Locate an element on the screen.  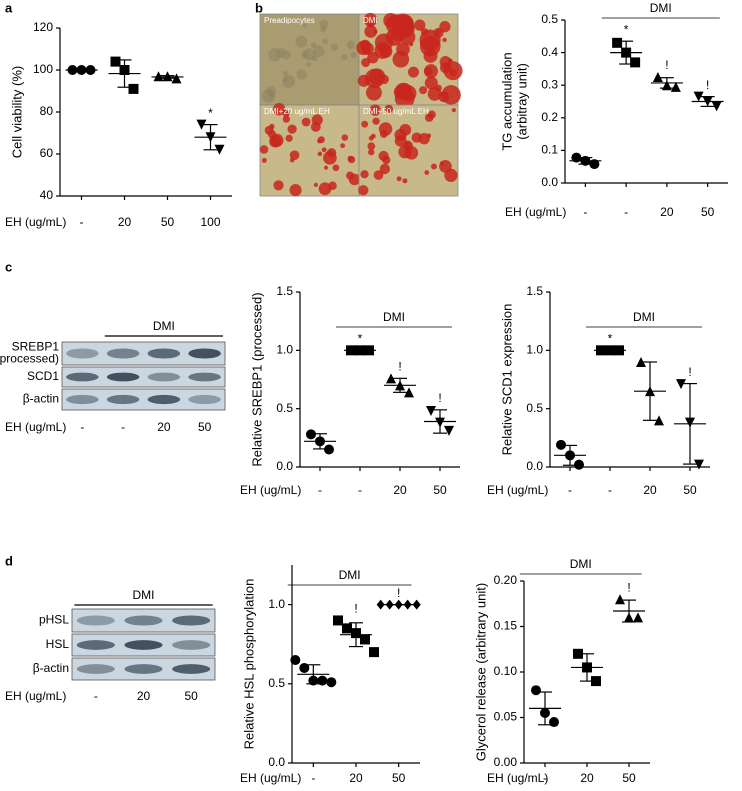
y-tick-label: 0.1 is located at coordinates (549, 150).